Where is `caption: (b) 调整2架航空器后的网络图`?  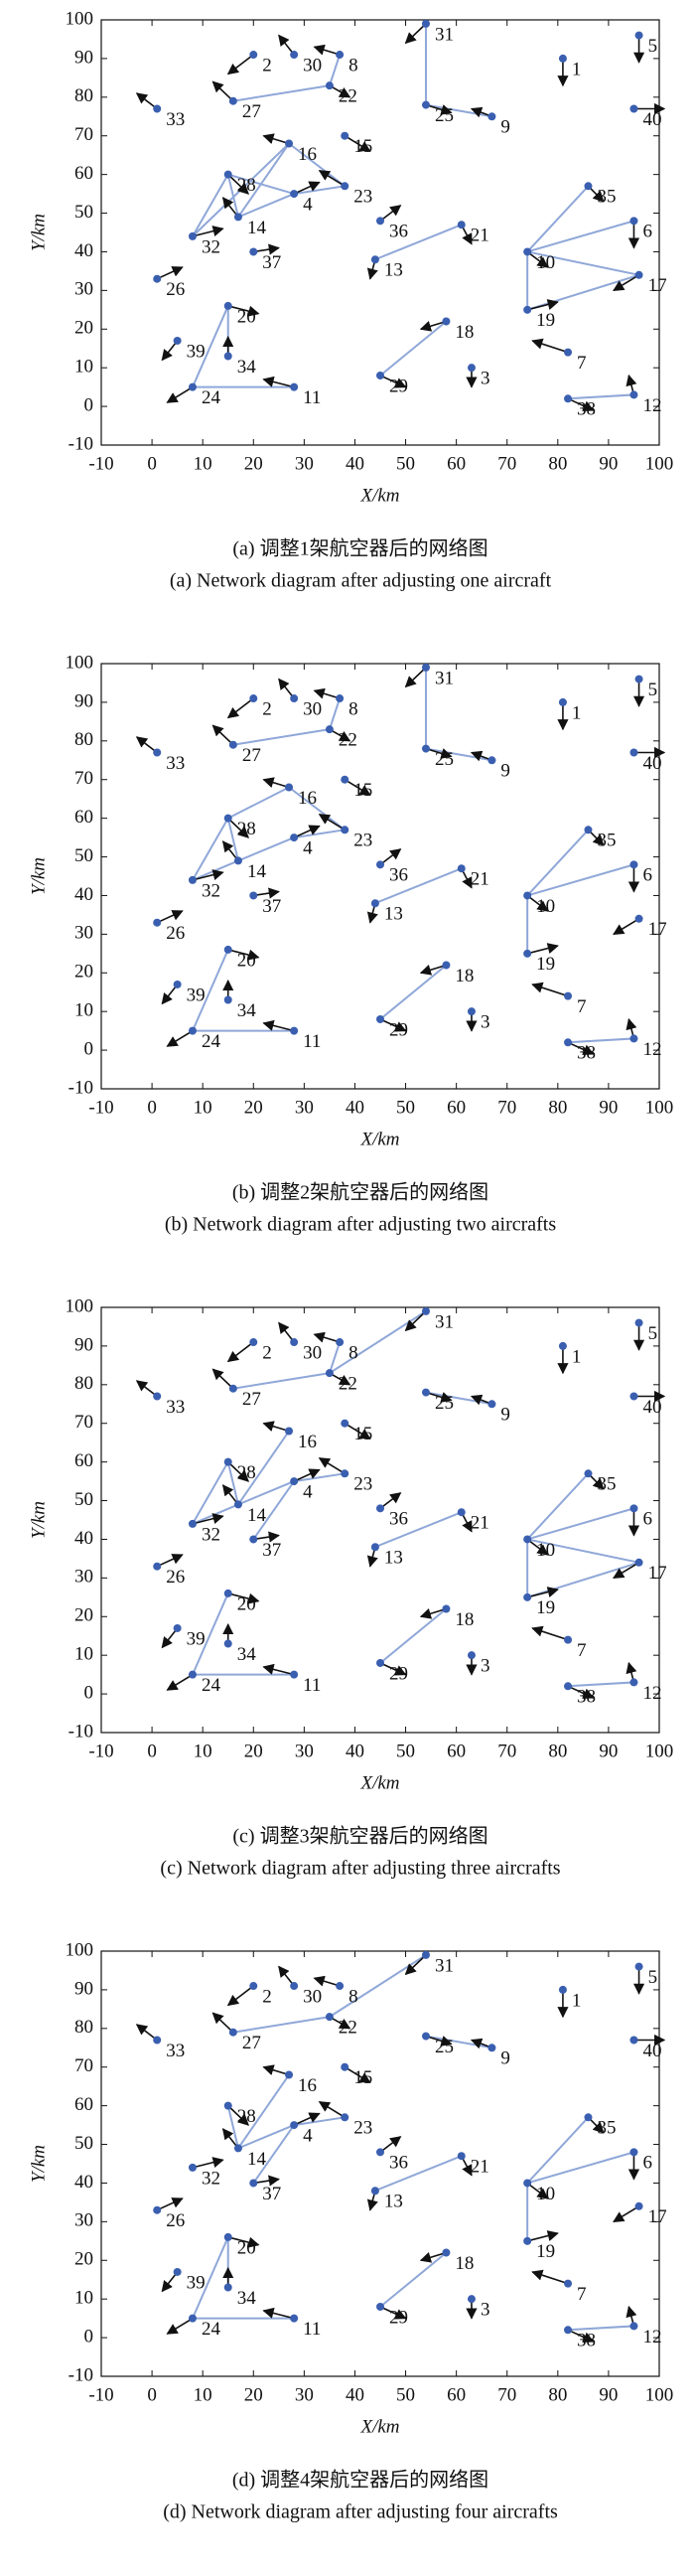 caption: (b) 调整2架航空器后的网络图 is located at coordinates (360, 1192).